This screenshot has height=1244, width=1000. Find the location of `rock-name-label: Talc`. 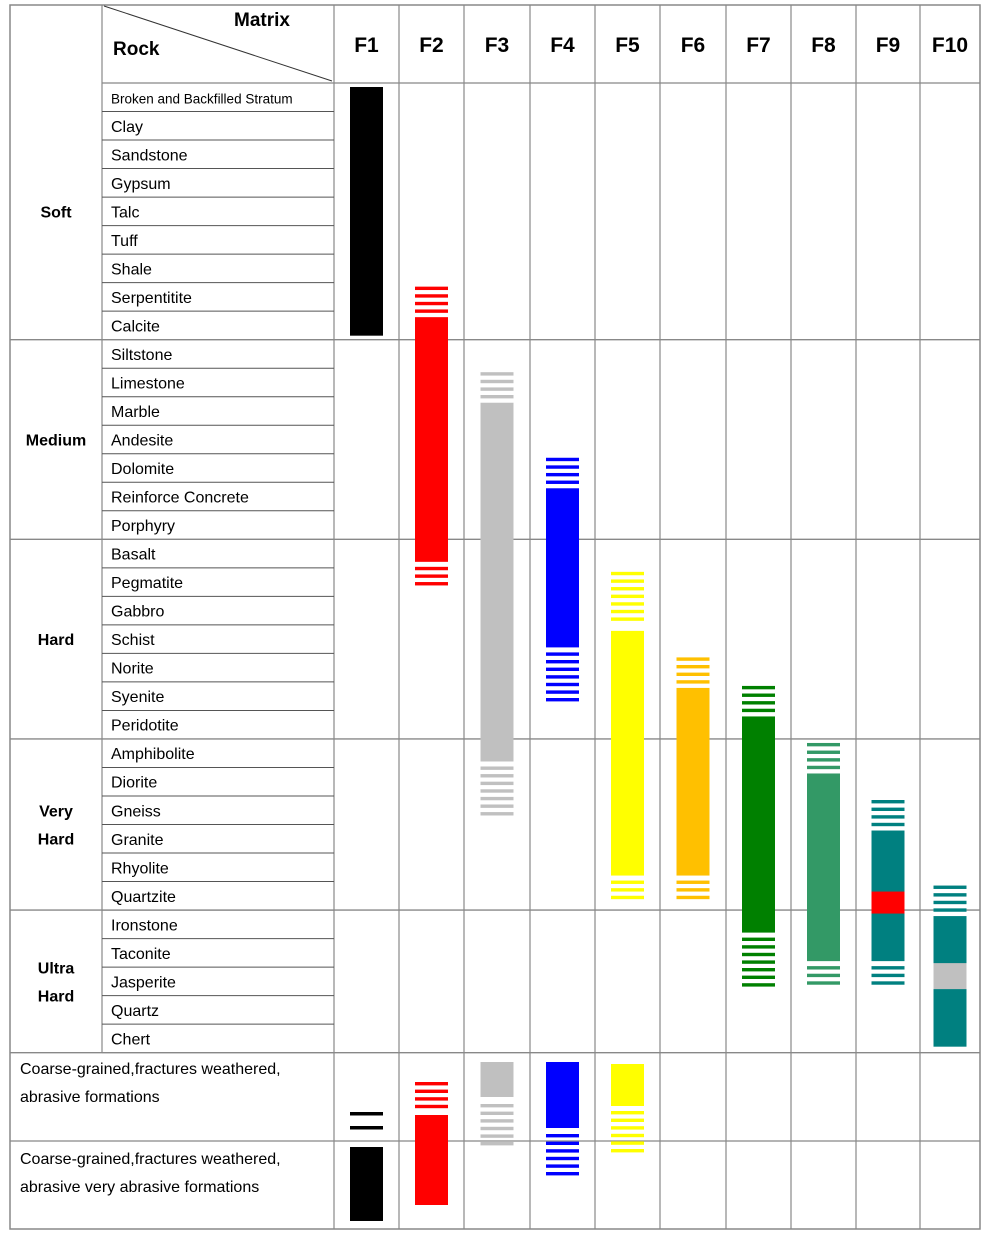

rock-name-label: Talc is located at coordinates (125, 212).